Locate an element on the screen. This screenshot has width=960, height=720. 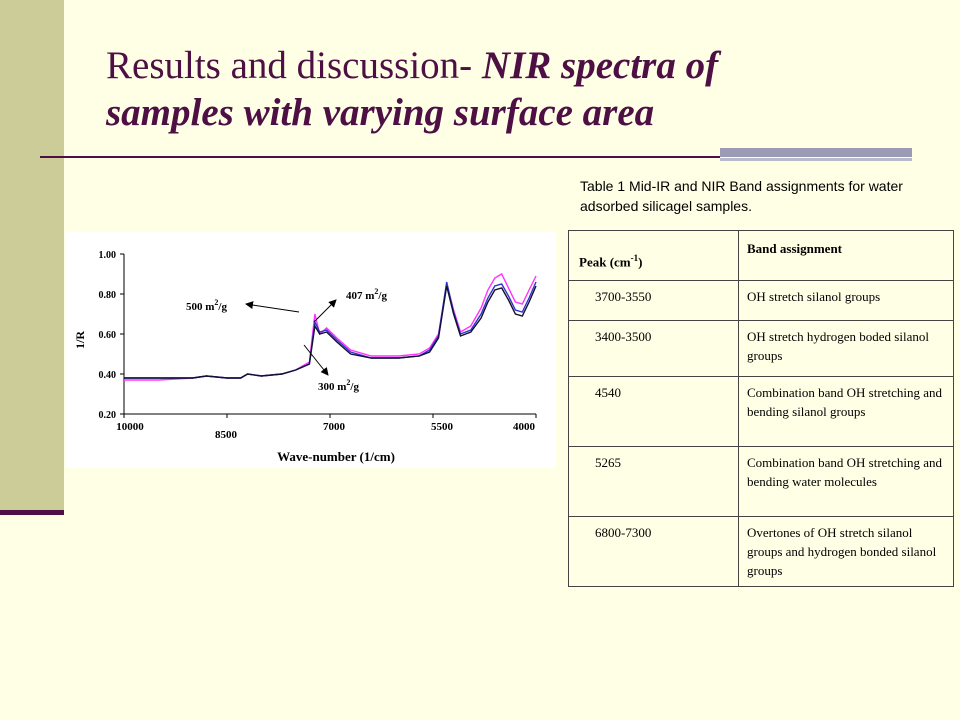
header-peak-close: ) is located at coordinates (640, 261).